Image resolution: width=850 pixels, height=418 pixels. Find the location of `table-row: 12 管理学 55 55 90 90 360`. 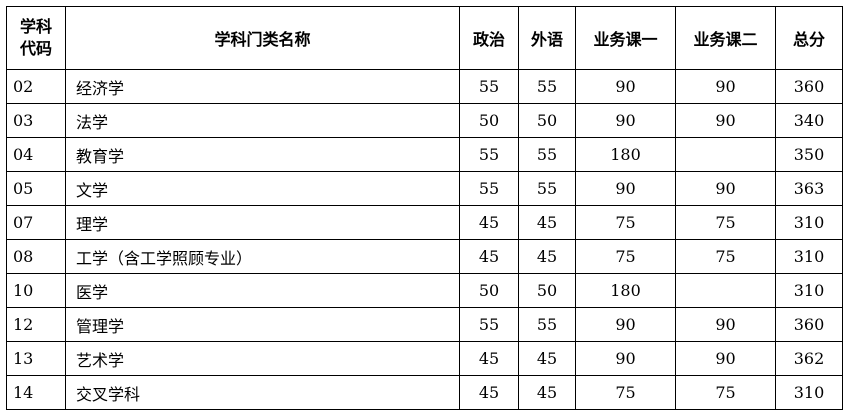

table-row: 12 管理学 55 55 90 90 360 is located at coordinates (424, 324).